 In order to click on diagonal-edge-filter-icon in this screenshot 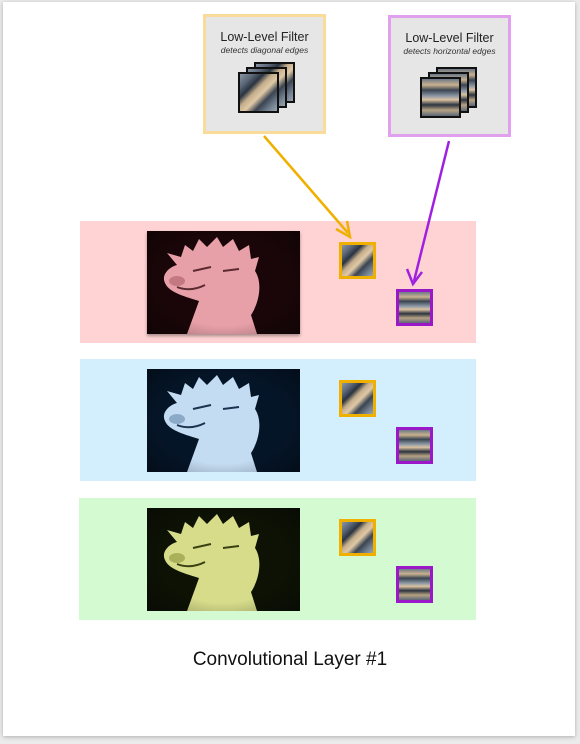, I will do `click(266, 87)`.